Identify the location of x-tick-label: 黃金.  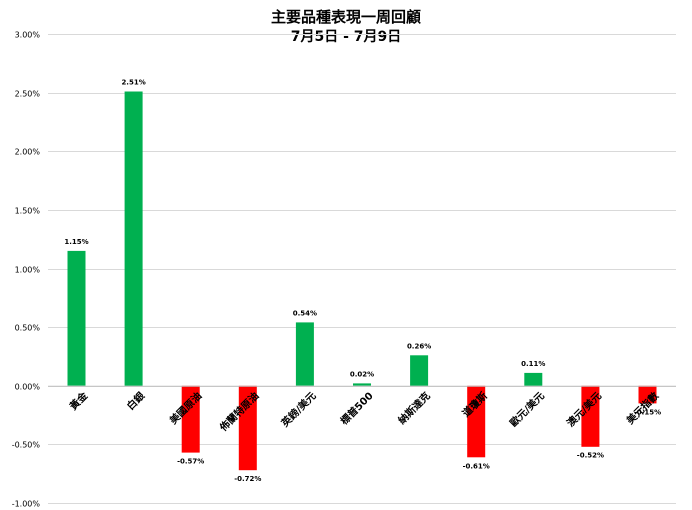
(79, 401).